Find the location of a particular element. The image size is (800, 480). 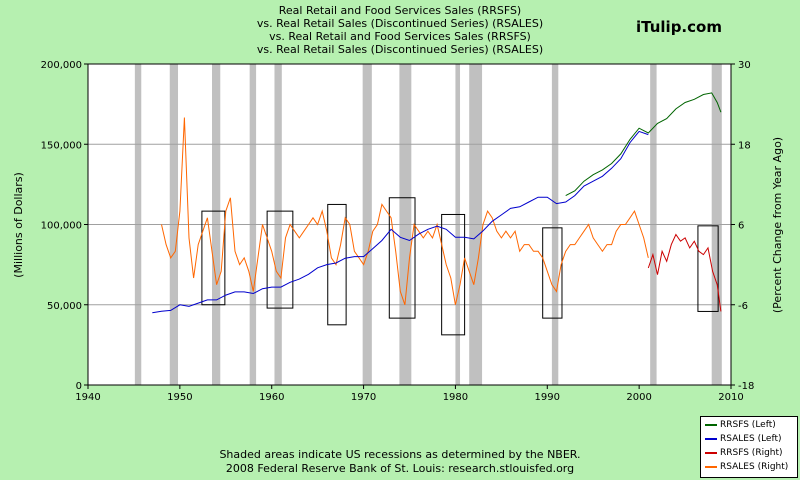

x-tick-layer: 1940 1950 1960 1970 1980 1990 2000 2010 is located at coordinates (409, 394).